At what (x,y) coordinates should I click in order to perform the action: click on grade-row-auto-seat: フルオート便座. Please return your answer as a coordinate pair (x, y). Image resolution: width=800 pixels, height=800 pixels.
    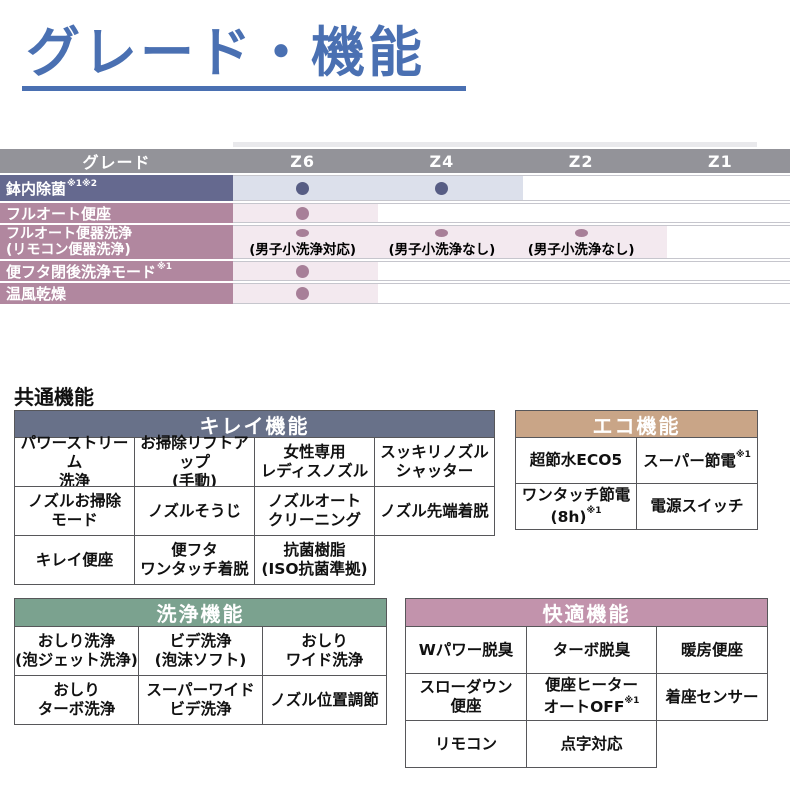
    Looking at the image, I should click on (395, 213).